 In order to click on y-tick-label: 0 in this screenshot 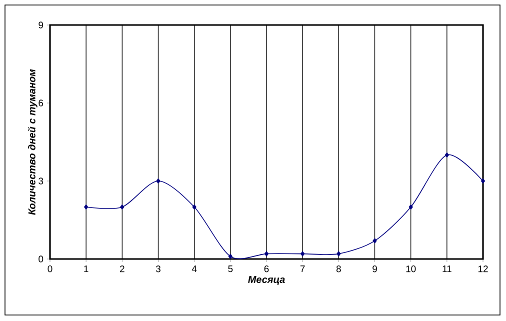, I will do `click(41, 259)`.